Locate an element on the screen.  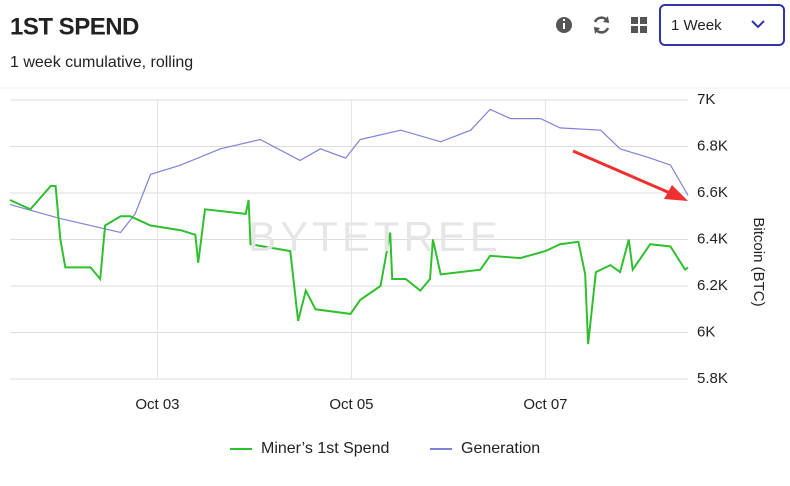
y-tick-label: 7K is located at coordinates (706, 99).